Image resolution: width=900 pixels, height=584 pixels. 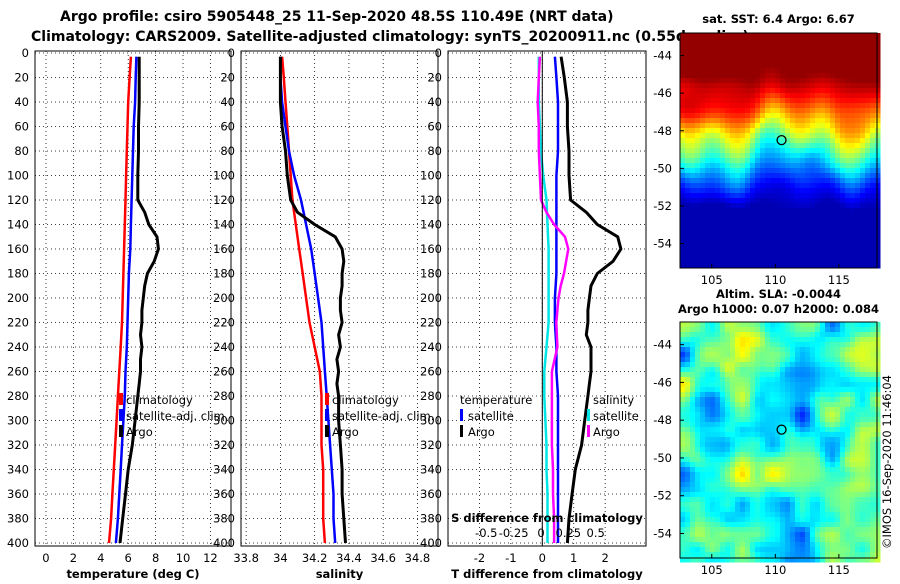 What do you see at coordinates (224, 347) in the screenshot?
I see `depth-tick-label: 240` at bounding box center [224, 347].